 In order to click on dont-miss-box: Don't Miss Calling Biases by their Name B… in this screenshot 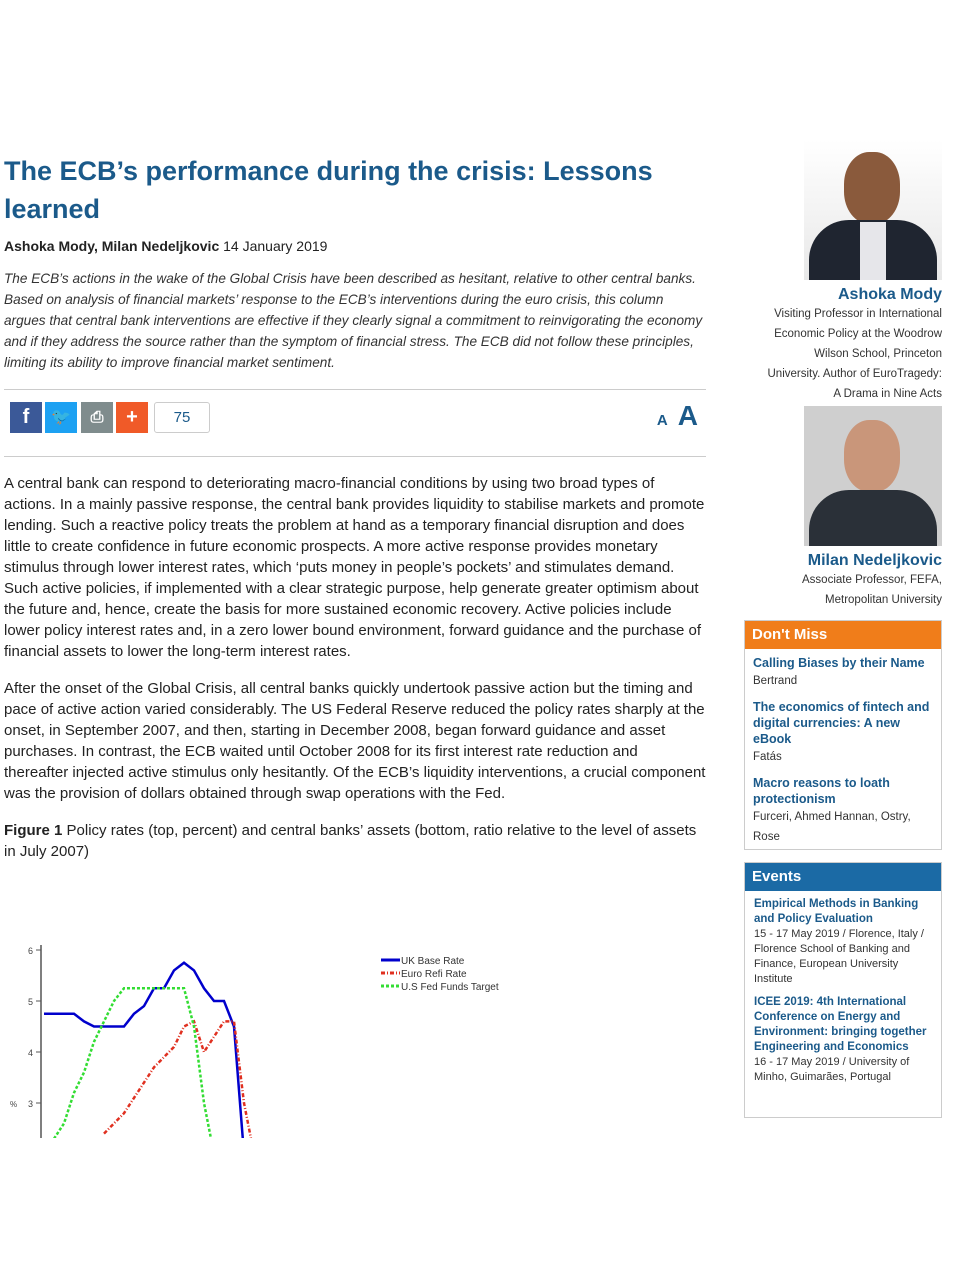, I will do `click(843, 735)`.